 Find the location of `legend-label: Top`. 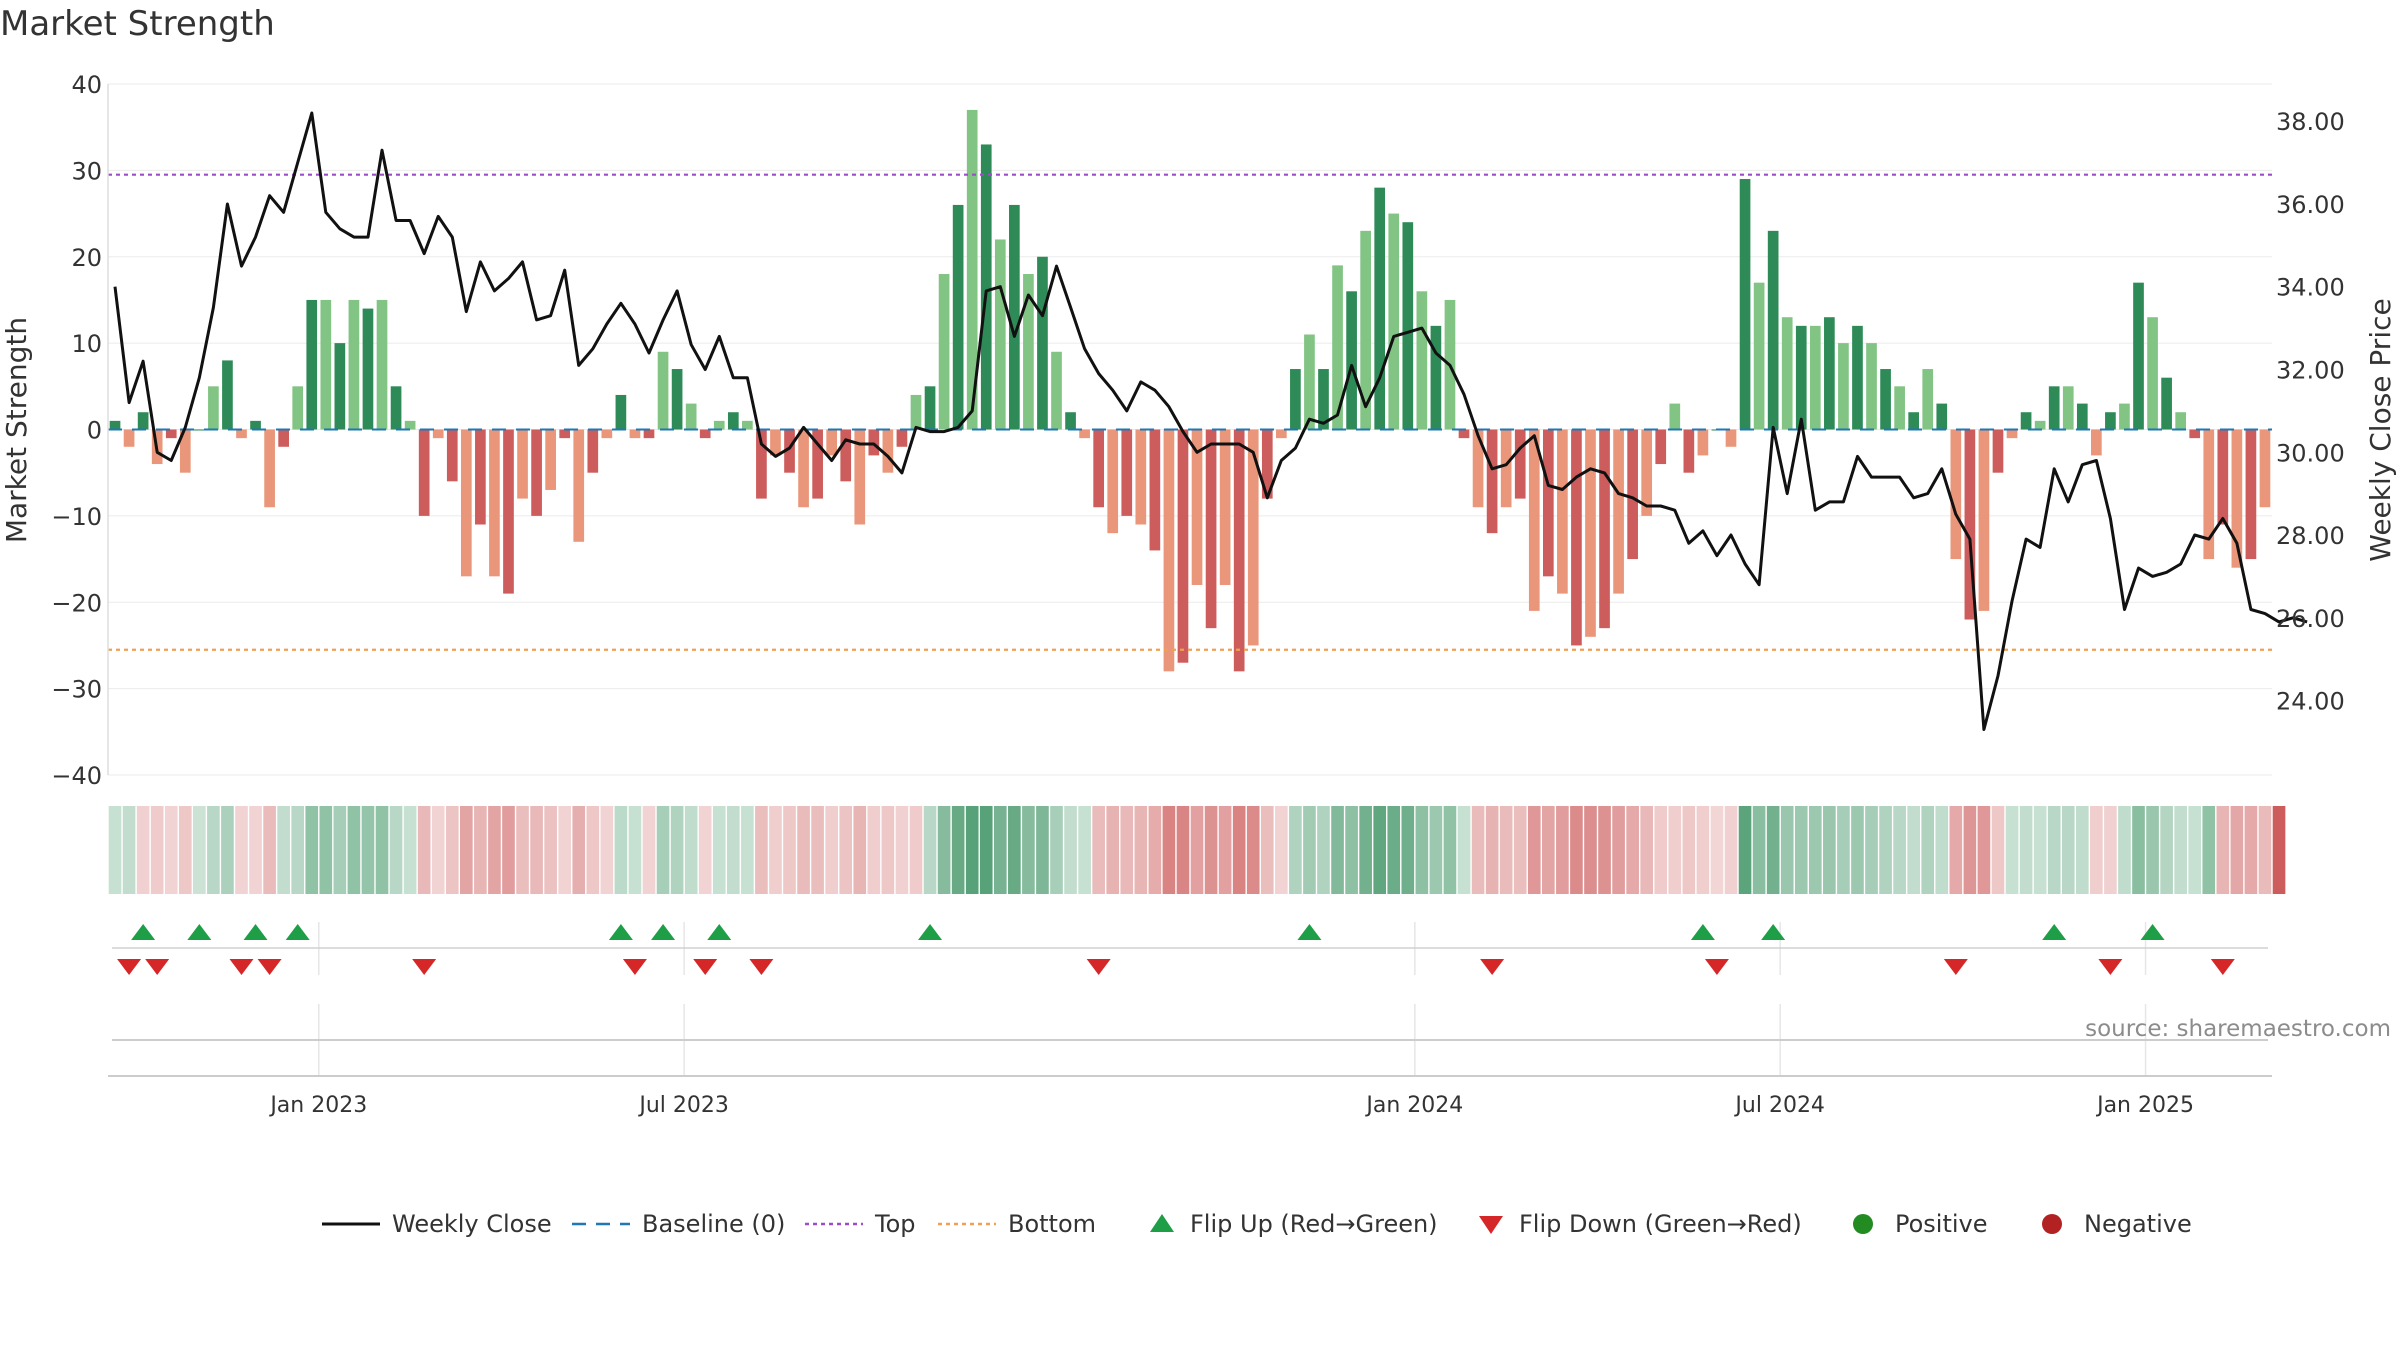

legend-label: Top is located at coordinates (895, 1224).